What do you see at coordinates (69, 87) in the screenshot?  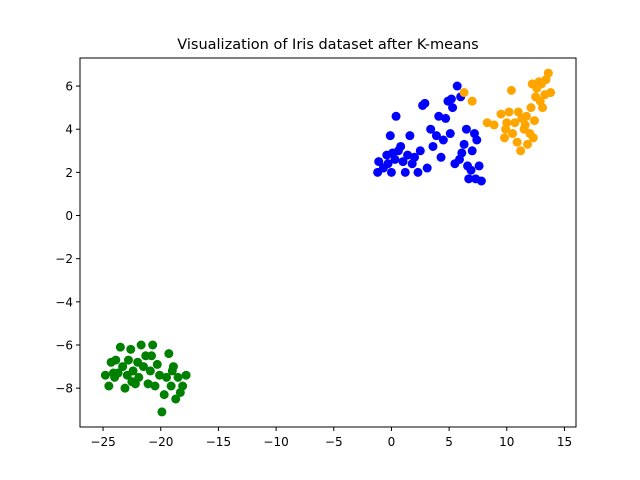 I see `y-tick-label: 6` at bounding box center [69, 87].